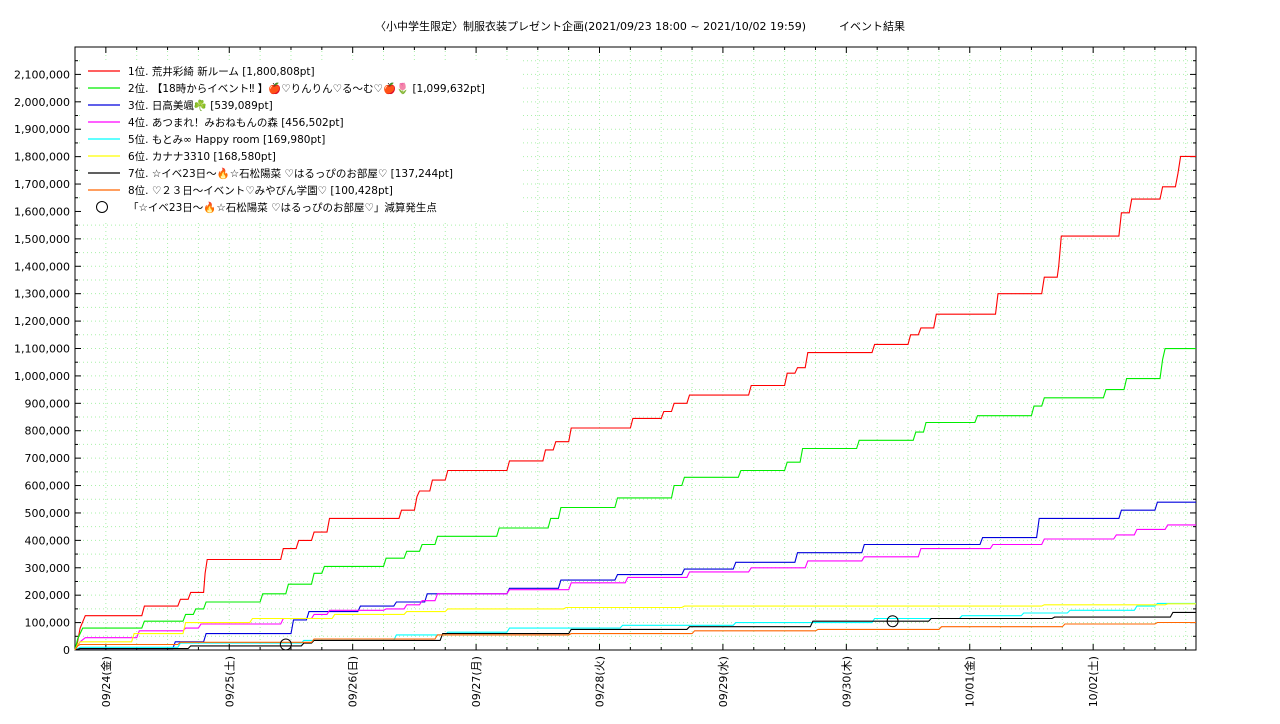  I want to click on x-tick-label: 09/30(木), so click(846, 681).